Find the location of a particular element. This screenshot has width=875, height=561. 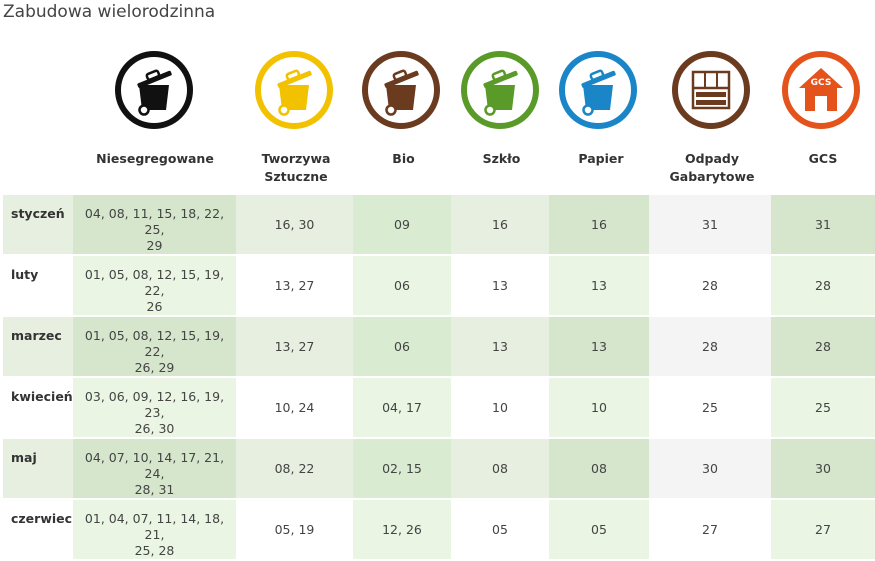

cell-tw: 16, 30 is located at coordinates (294, 225).